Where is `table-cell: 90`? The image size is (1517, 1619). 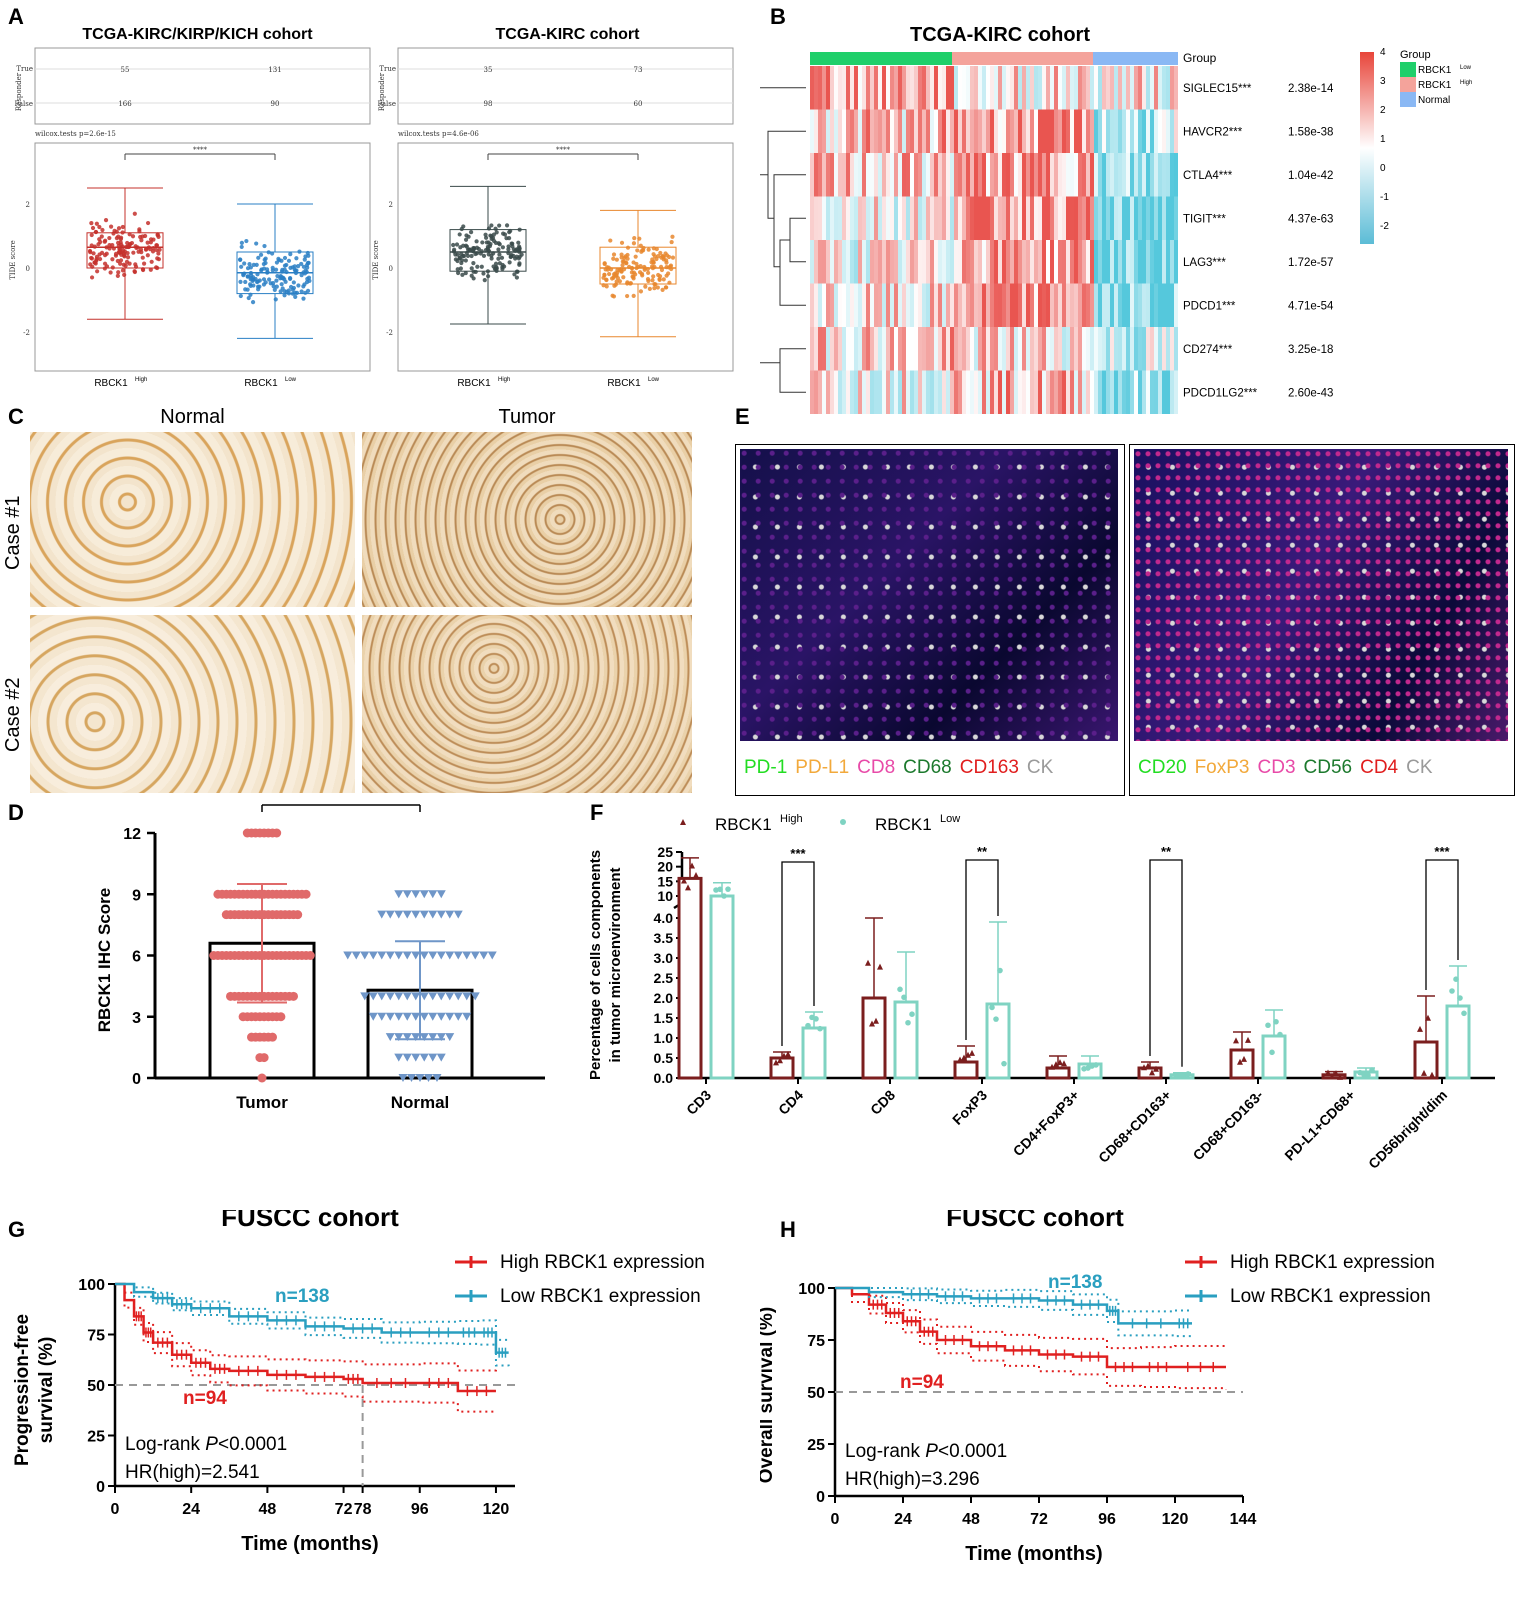
table-cell: 90 is located at coordinates (275, 104).